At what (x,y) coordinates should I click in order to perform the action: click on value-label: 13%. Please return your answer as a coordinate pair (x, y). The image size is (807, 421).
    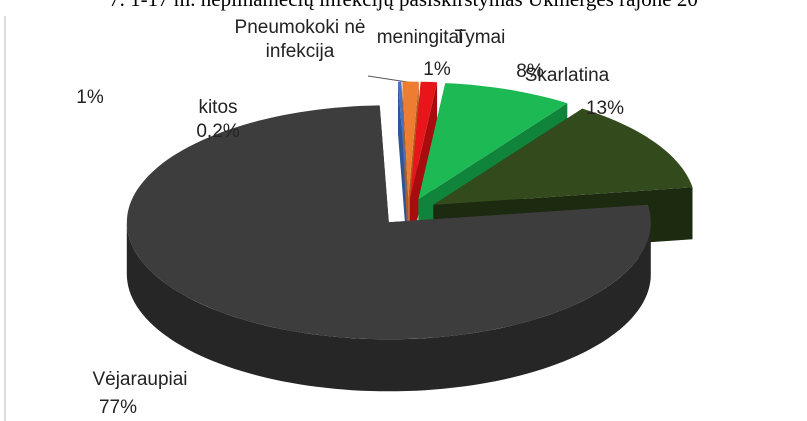
    Looking at the image, I should click on (605, 108).